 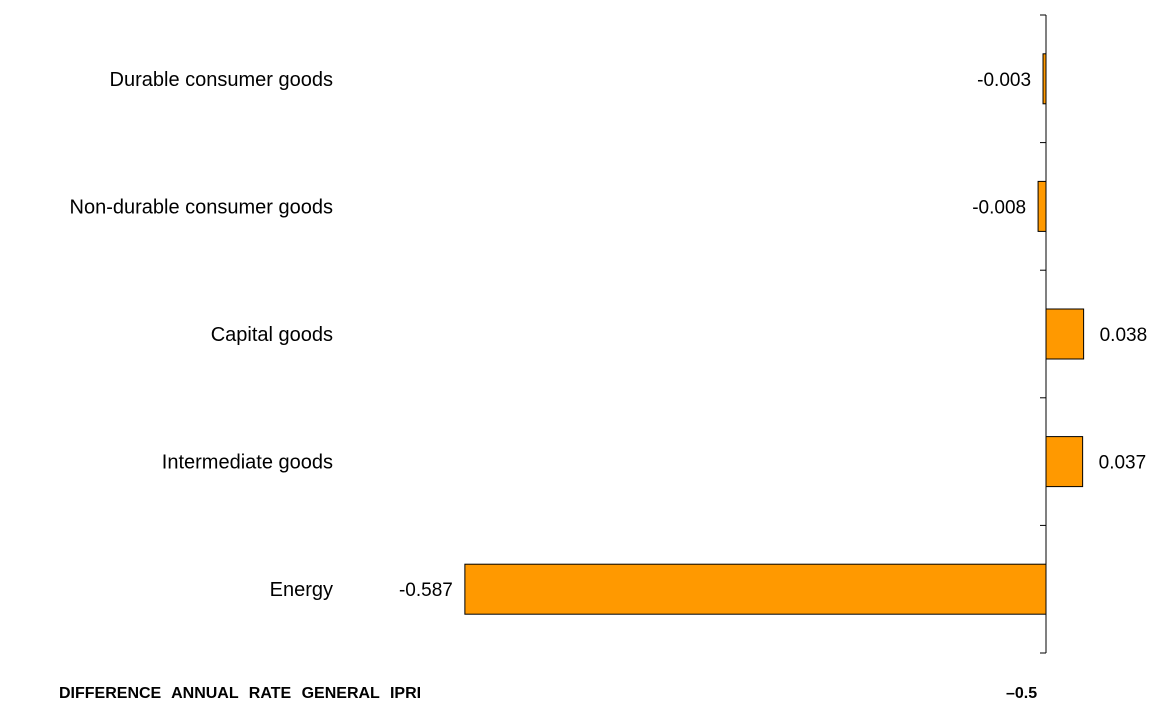 I want to click on value-label-intermediate-goods: 0.037, so click(x=1123, y=463).